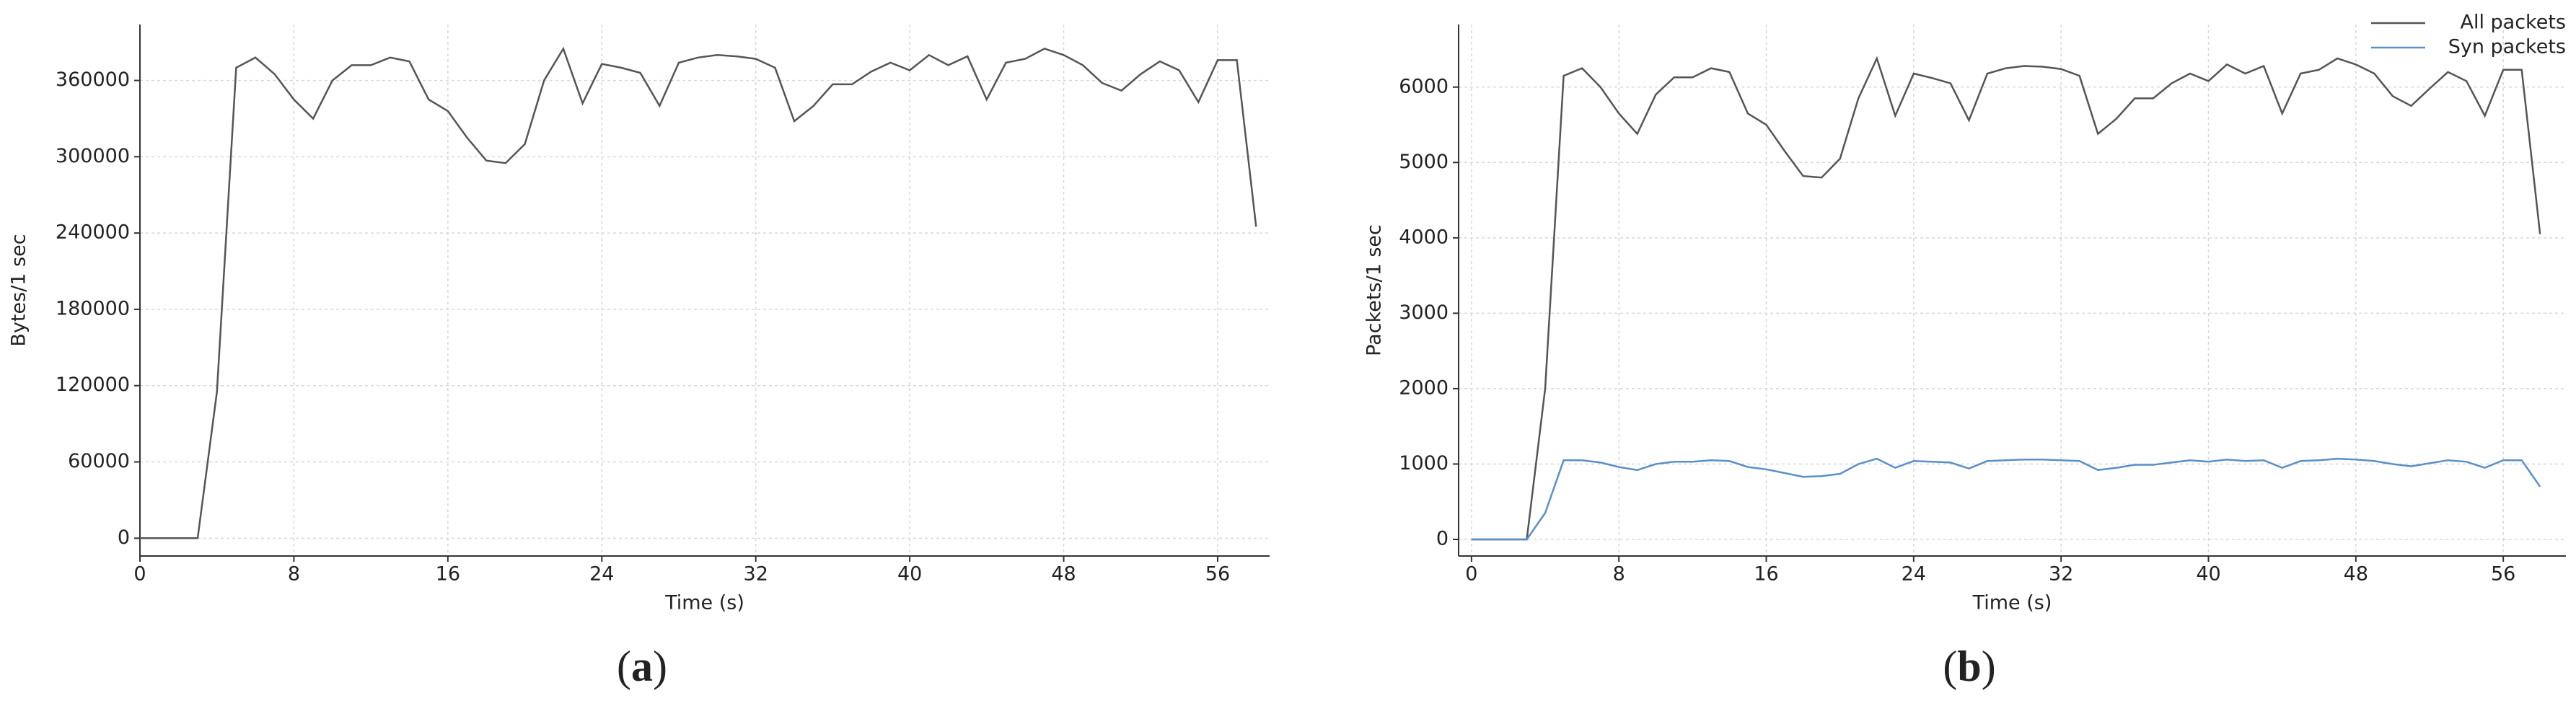 The width and height of the screenshot is (2576, 706). I want to click on y-tick-label: 6000, so click(1424, 86).